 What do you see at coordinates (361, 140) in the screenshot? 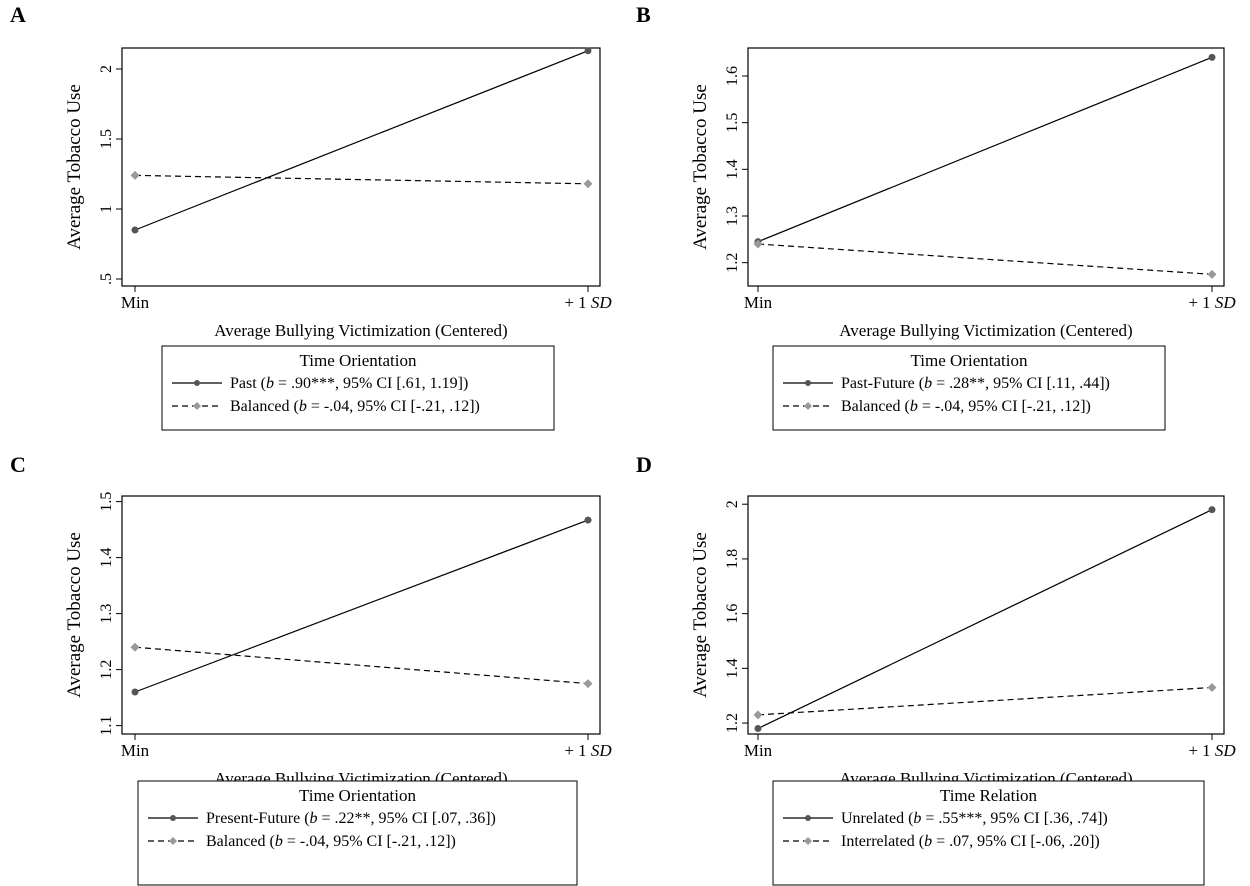
I see `series-line-past` at bounding box center [361, 140].